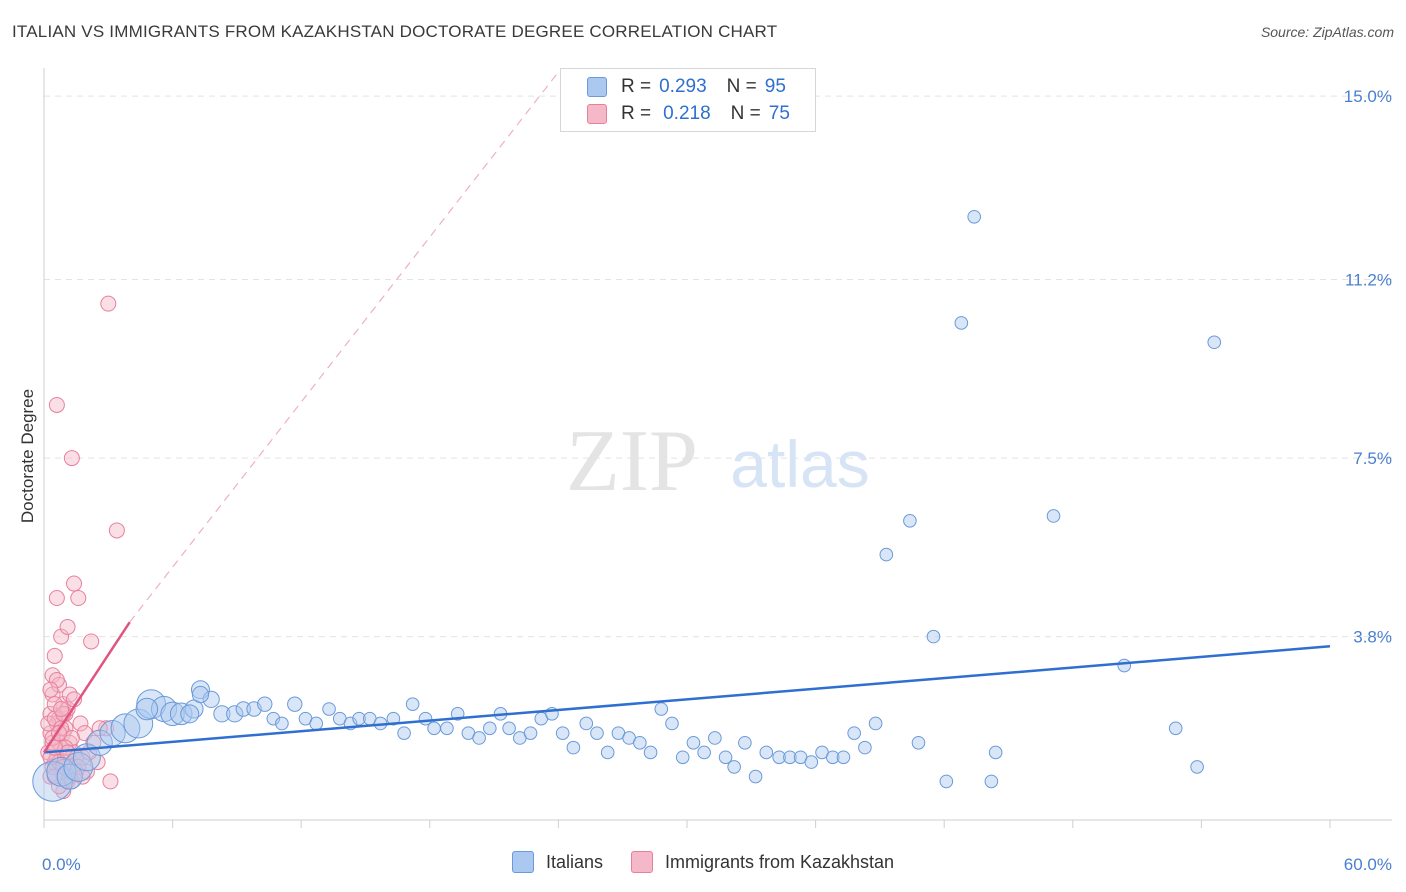 Image resolution: width=1406 pixels, height=892 pixels. What do you see at coordinates (61, 864) in the screenshot?
I see `x-tick-label-min: 0.0%` at bounding box center [61, 864].